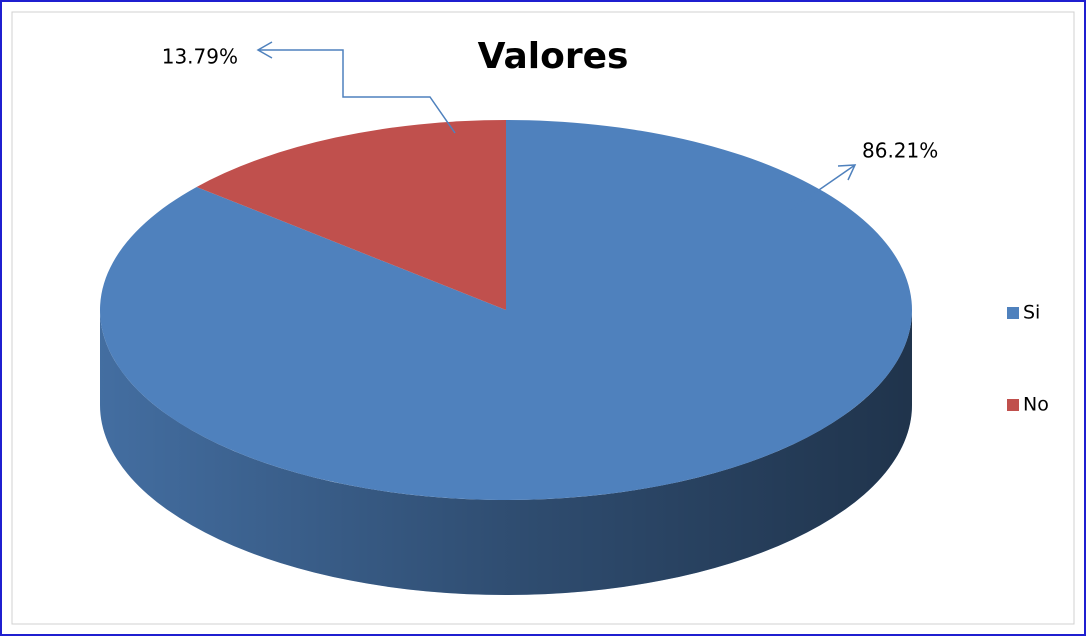  What do you see at coordinates (200, 57) in the screenshot?
I see `data-label: 13.79%` at bounding box center [200, 57].